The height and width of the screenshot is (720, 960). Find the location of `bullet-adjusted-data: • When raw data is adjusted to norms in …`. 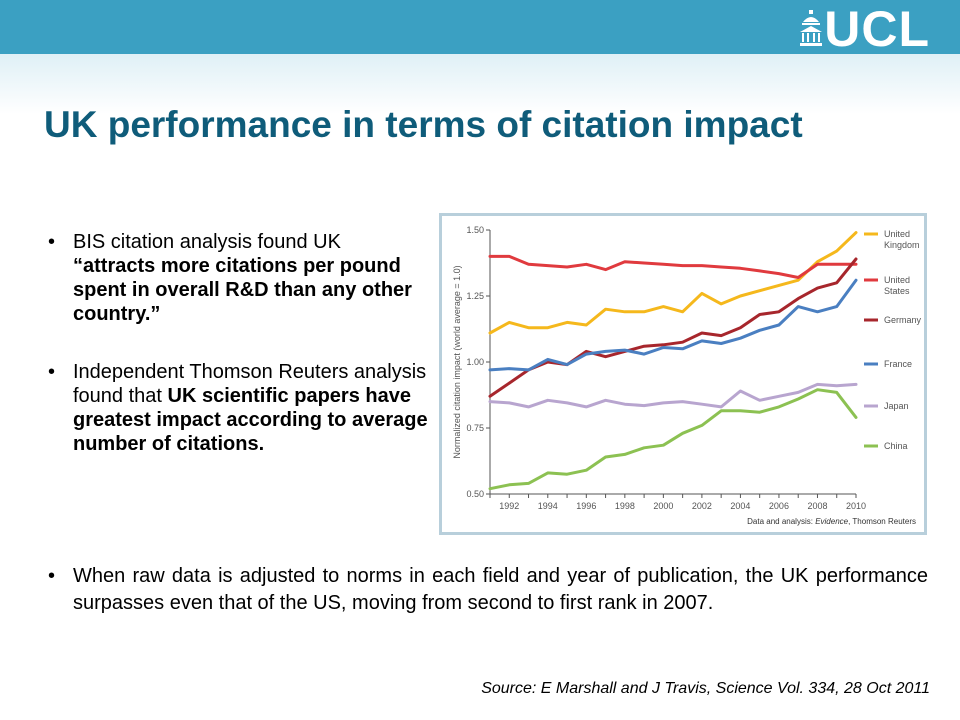

bullet-adjusted-data: • When raw data is adjusted to norms in … is located at coordinates (488, 590).